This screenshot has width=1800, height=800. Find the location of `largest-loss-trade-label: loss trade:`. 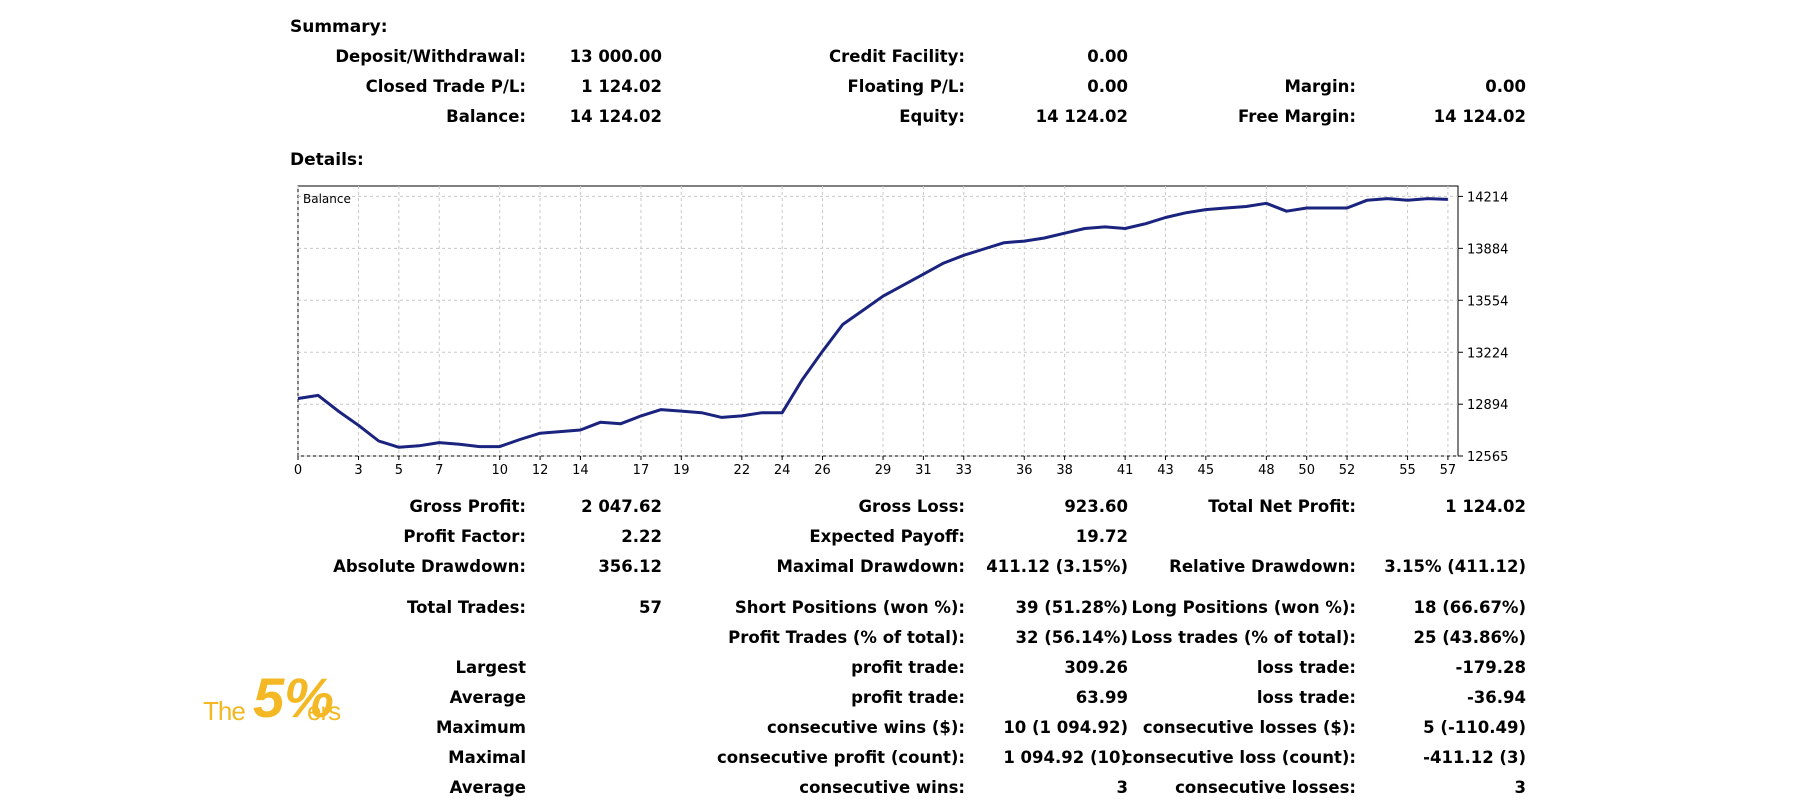

largest-loss-trade-label: loss trade: is located at coordinates (1306, 667).